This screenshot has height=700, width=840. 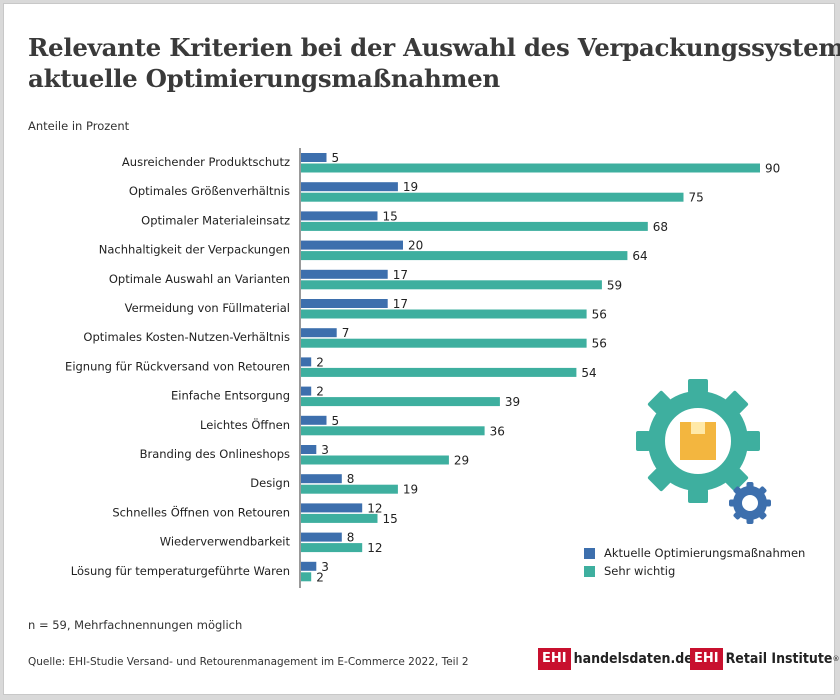 What do you see at coordinates (199, 279) in the screenshot?
I see `category-label: Optimale Auswahl an Varianten` at bounding box center [199, 279].